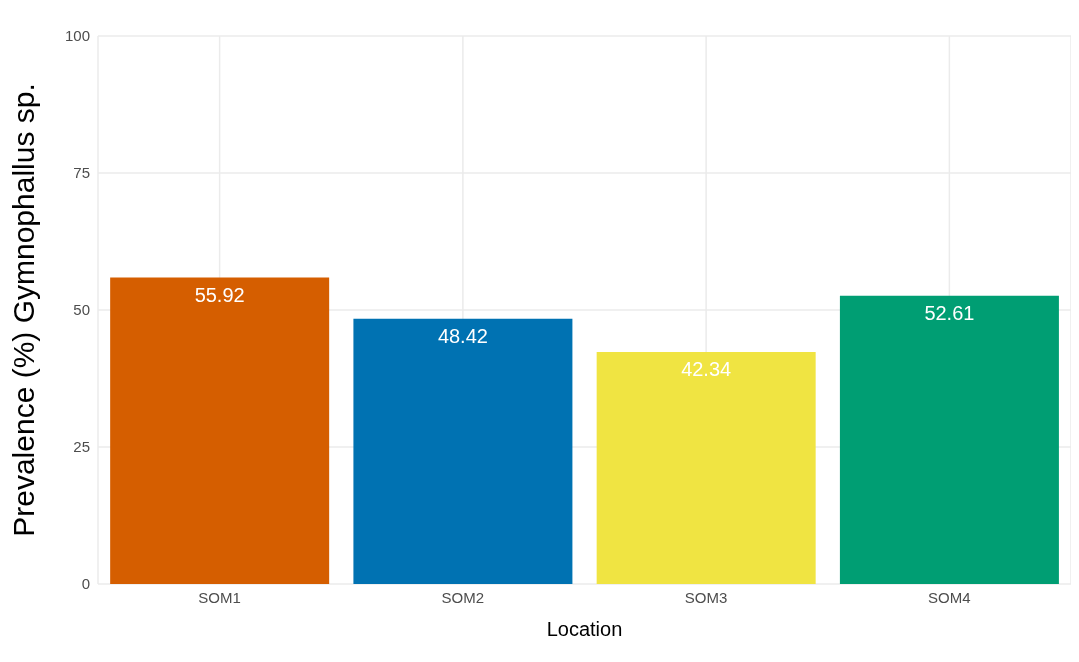  What do you see at coordinates (85, 584) in the screenshot?
I see `y-tick-label: 0` at bounding box center [85, 584].